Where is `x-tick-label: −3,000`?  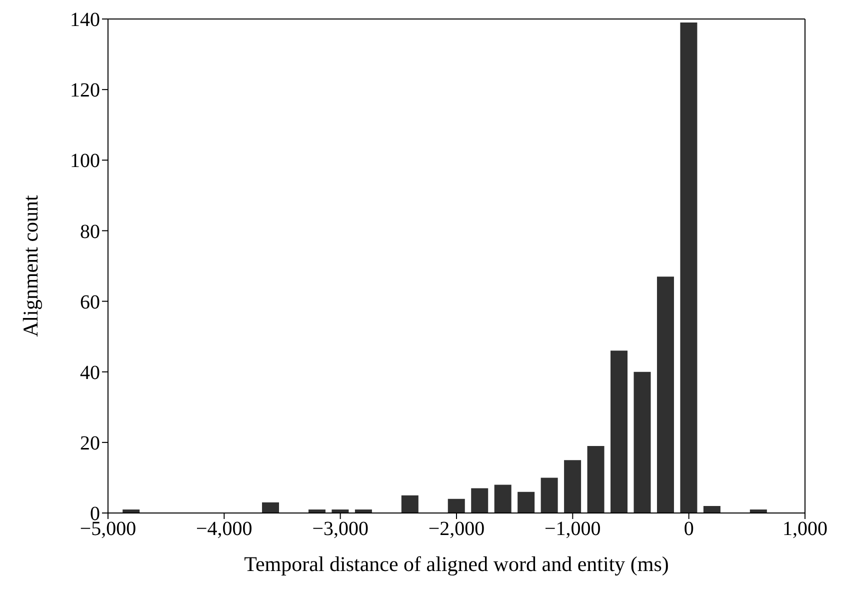 x-tick-label: −3,000 is located at coordinates (340, 529).